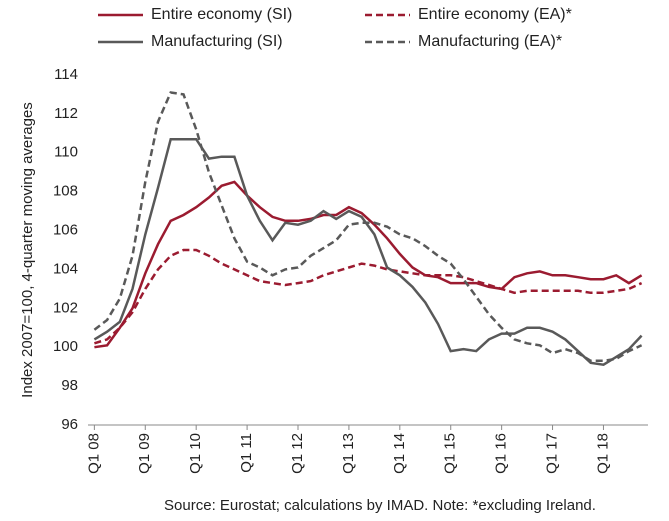  I want to click on x-tick-label: Q1 14, so click(399, 453).